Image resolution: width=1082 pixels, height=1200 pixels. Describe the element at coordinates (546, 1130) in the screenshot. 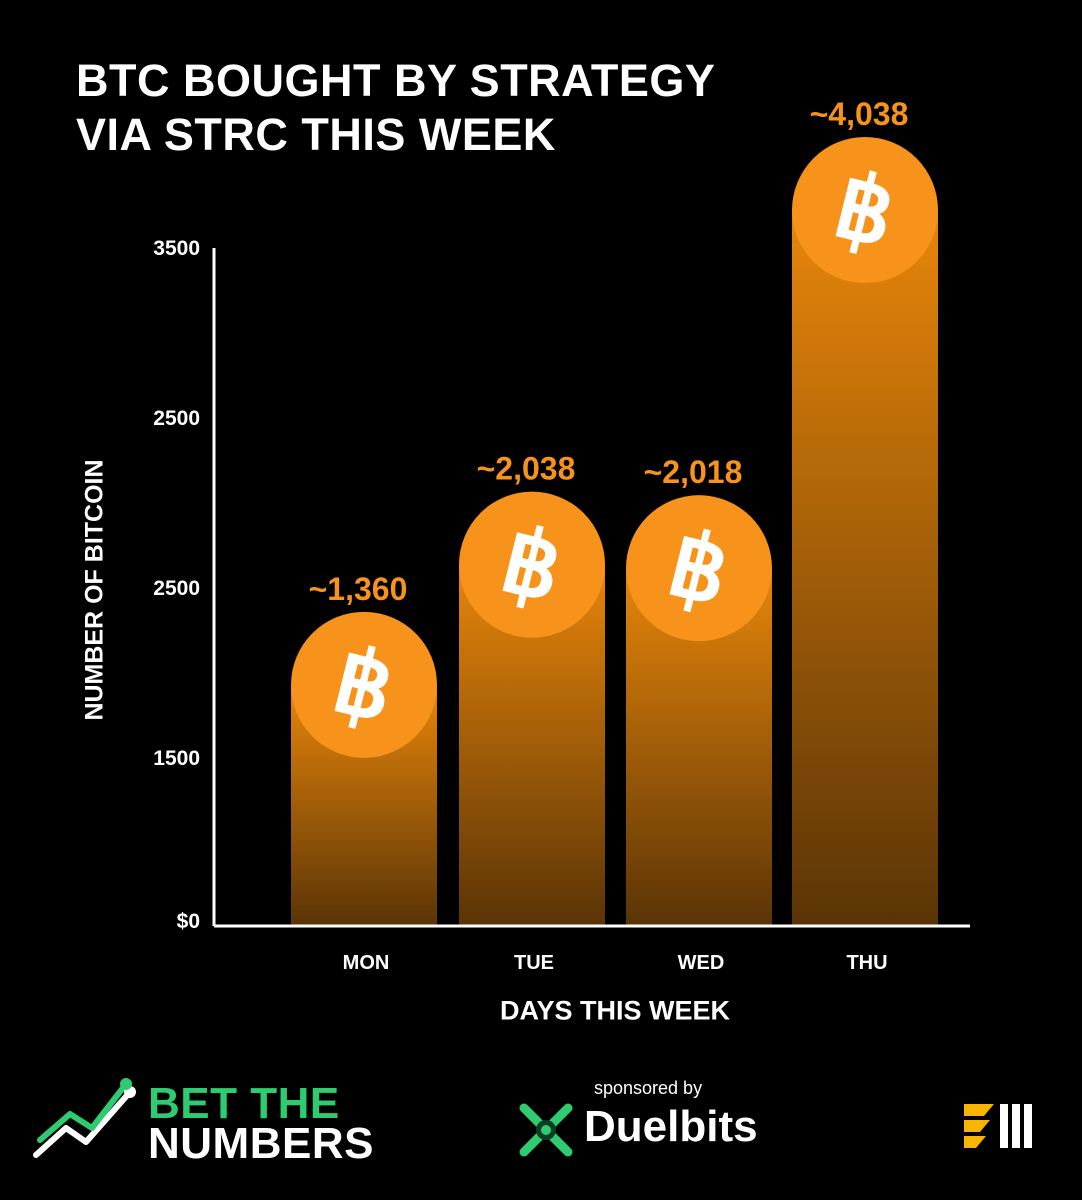

I see `crossed-swords-icon` at that location.